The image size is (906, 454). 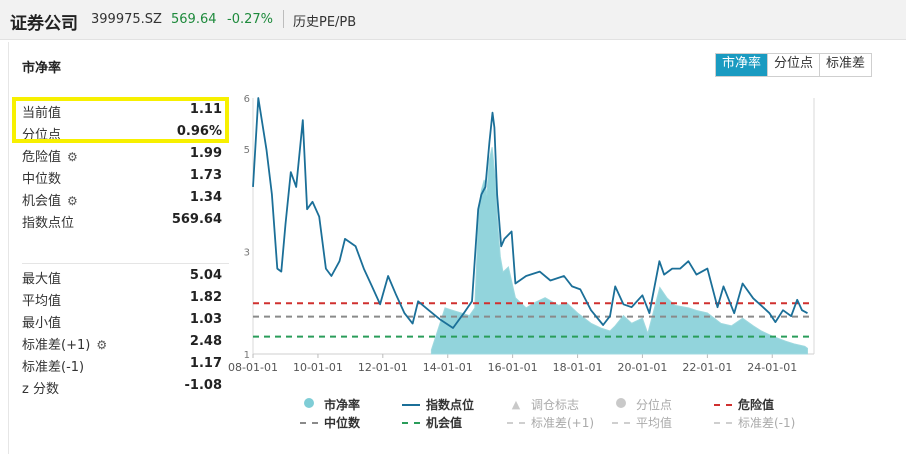 I want to click on stat-row: 最大值 5.04, so click(x=122, y=276).